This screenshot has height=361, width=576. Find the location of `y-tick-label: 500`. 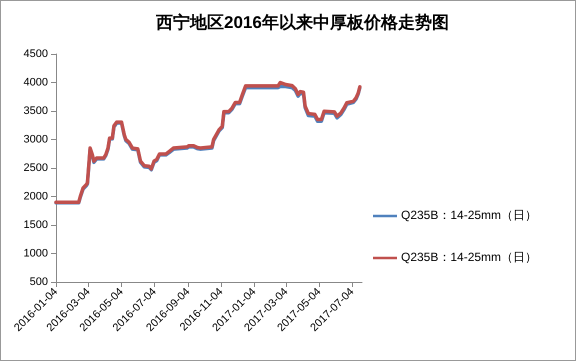

y-tick-label: 500 is located at coordinates (39, 282).